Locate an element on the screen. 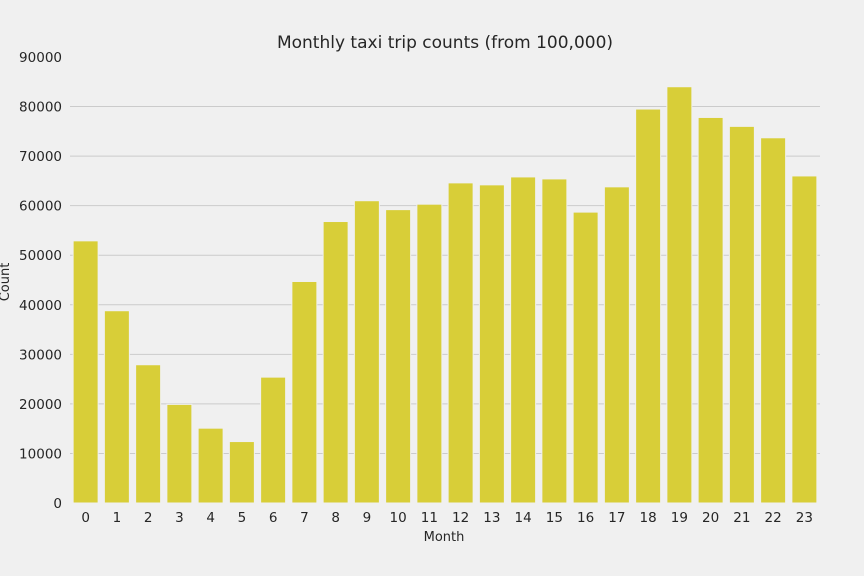 The height and width of the screenshot is (576, 864). y-tick-label: 20000 is located at coordinates (40, 405).